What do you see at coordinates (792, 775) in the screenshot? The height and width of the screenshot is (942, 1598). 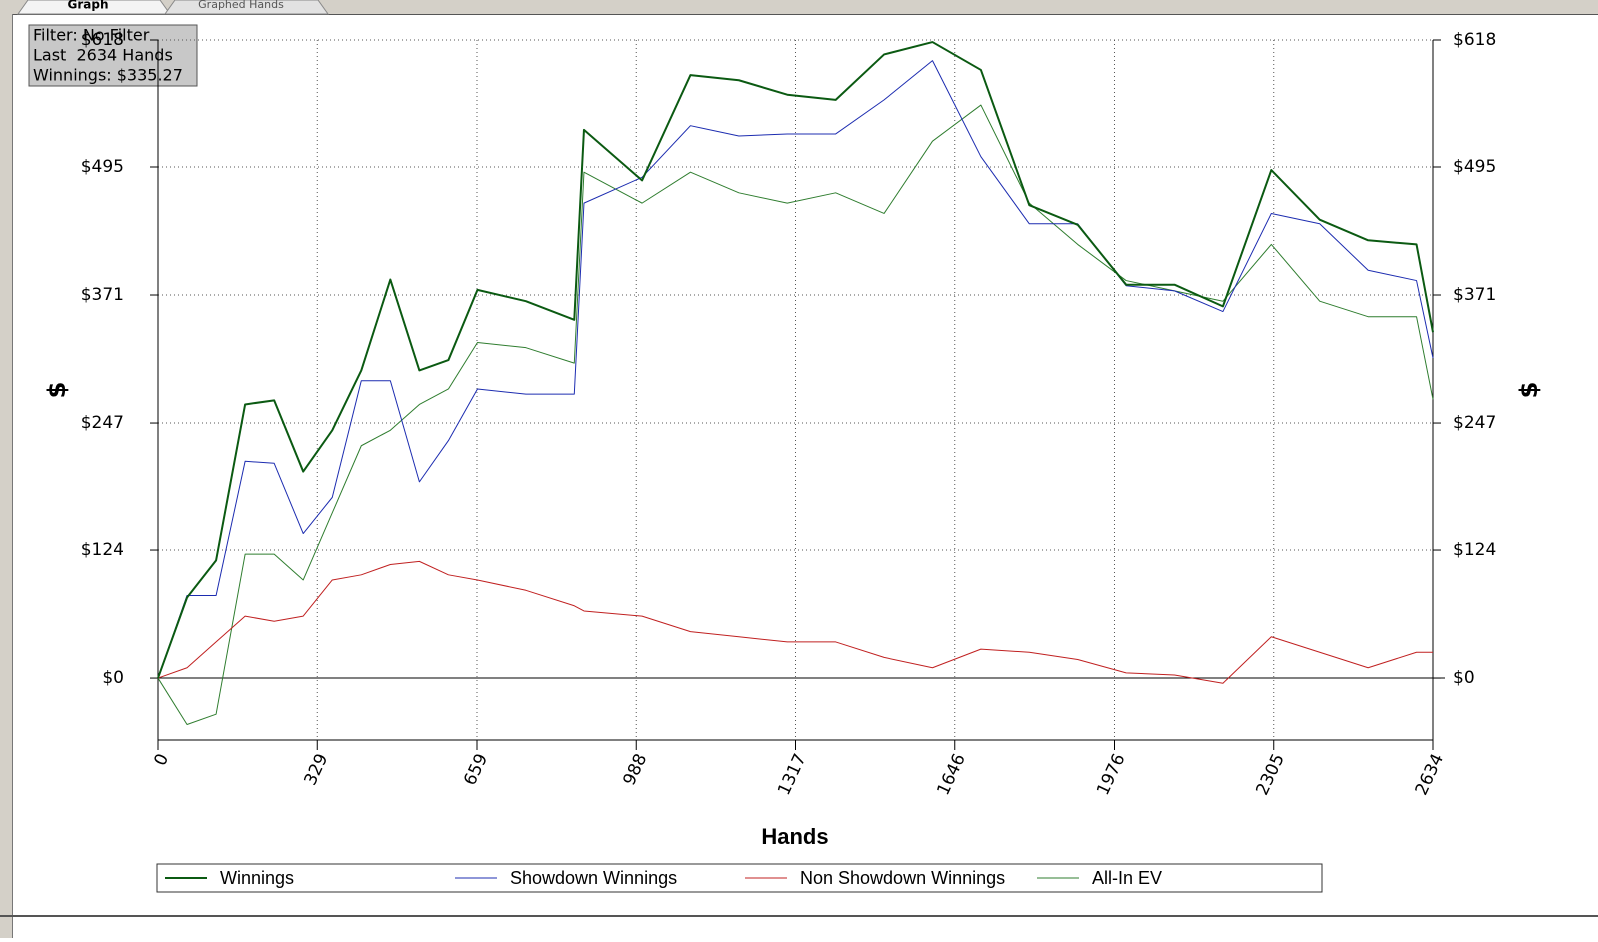 I see `x-tick-label: 1317` at bounding box center [792, 775].